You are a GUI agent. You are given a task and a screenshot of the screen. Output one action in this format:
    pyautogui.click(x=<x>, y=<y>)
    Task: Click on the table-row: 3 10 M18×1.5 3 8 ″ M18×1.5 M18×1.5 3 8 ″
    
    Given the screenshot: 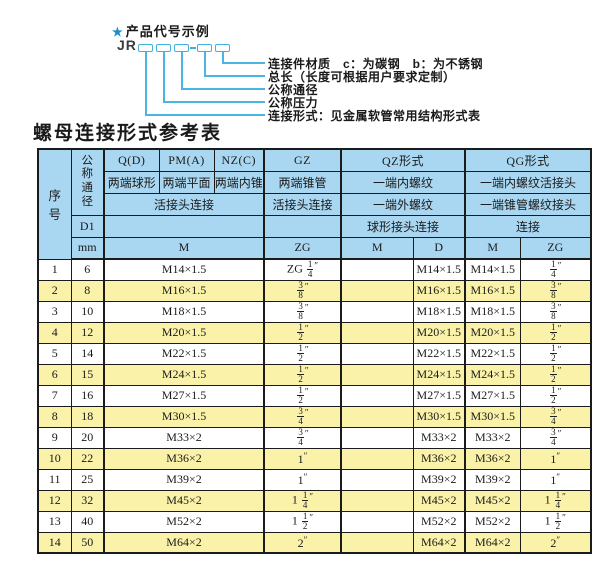 What is the action you would take?
    pyautogui.click(x=314, y=311)
    